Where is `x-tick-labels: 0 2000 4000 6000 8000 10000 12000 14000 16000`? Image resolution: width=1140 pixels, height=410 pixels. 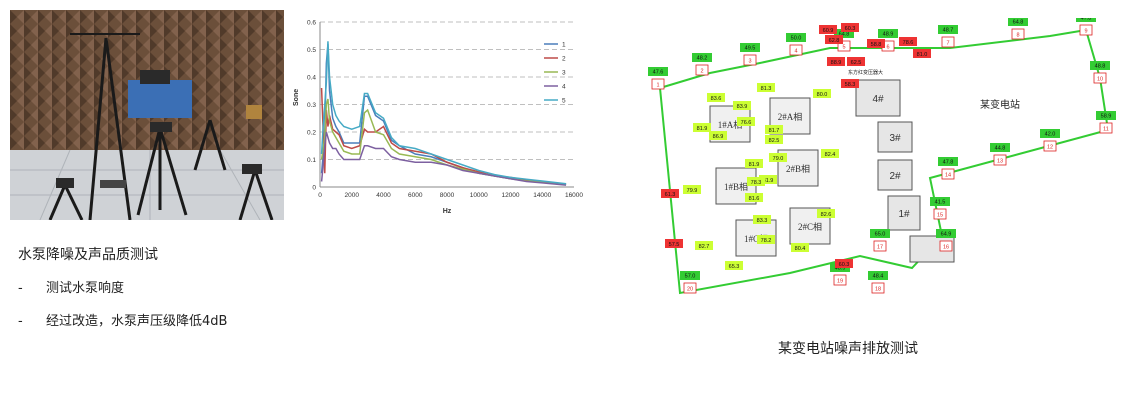 x-tick-labels: 0 2000 4000 6000 8000 10000 12000 14000 16000 is located at coordinates (450, 195).